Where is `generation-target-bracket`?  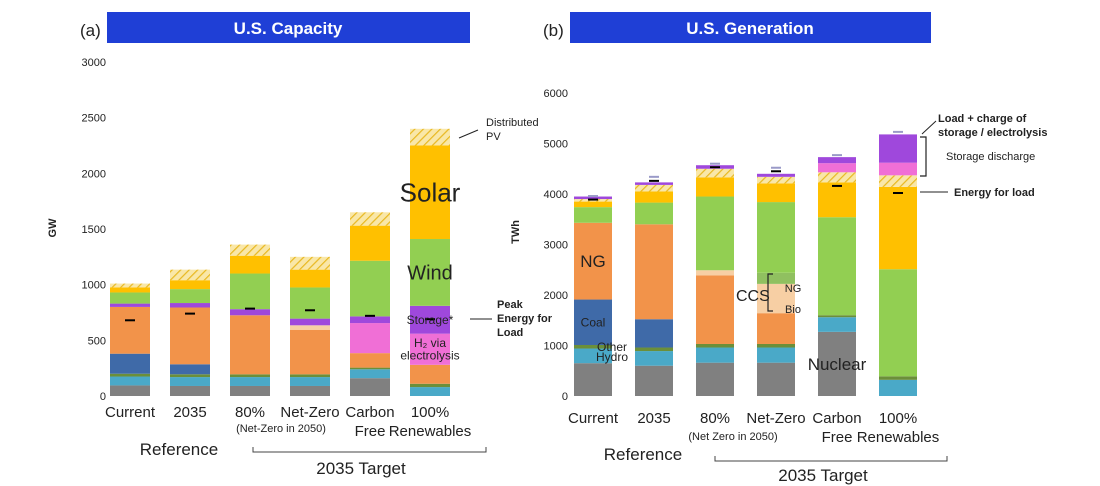
generation-target-bracket is located at coordinates (831, 459).